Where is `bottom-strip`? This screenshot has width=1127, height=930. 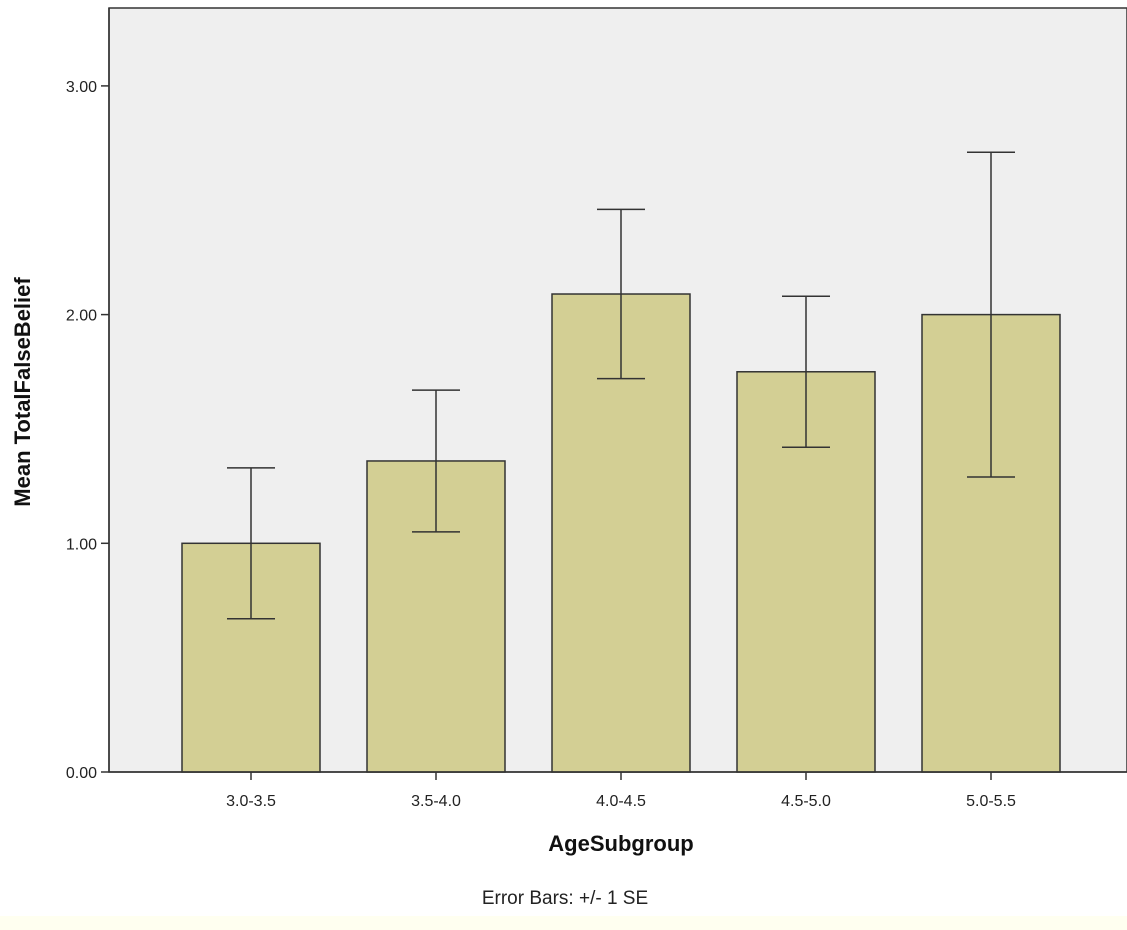 bottom-strip is located at coordinates (563, 923).